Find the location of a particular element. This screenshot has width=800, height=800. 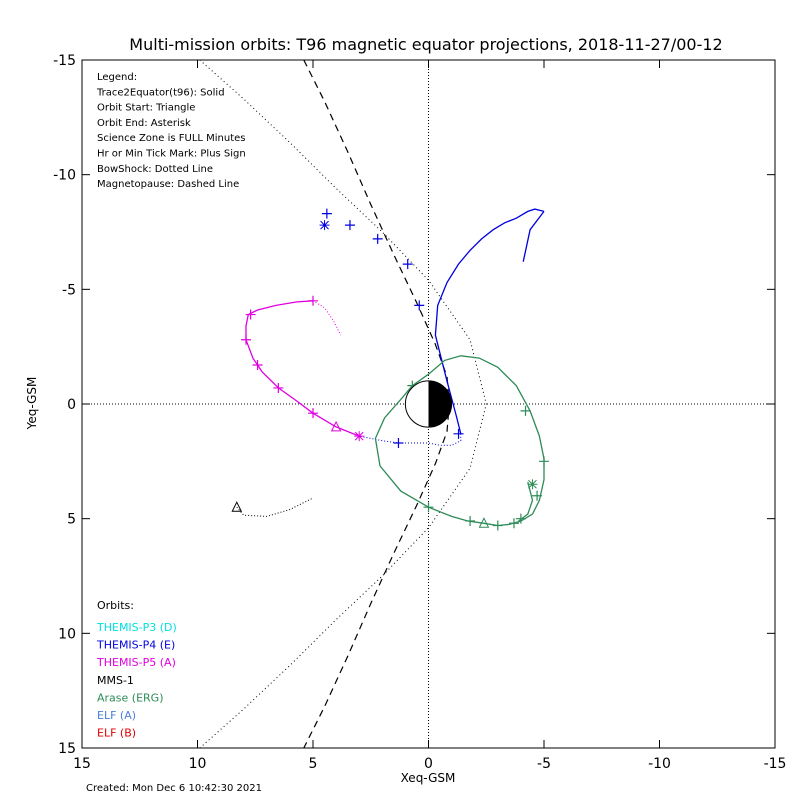

y-tick-label: 0 is located at coordinates (71, 405).